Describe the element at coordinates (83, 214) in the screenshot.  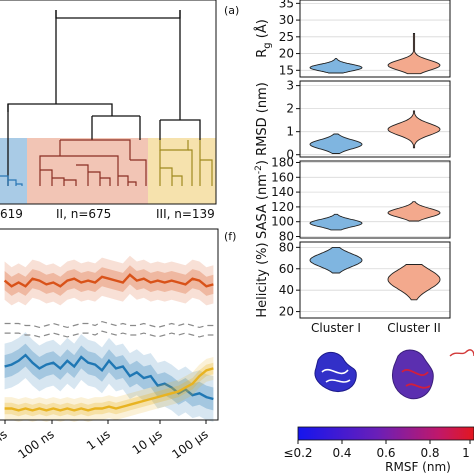
I see `cluster-label-2: II, n=675` at that location.